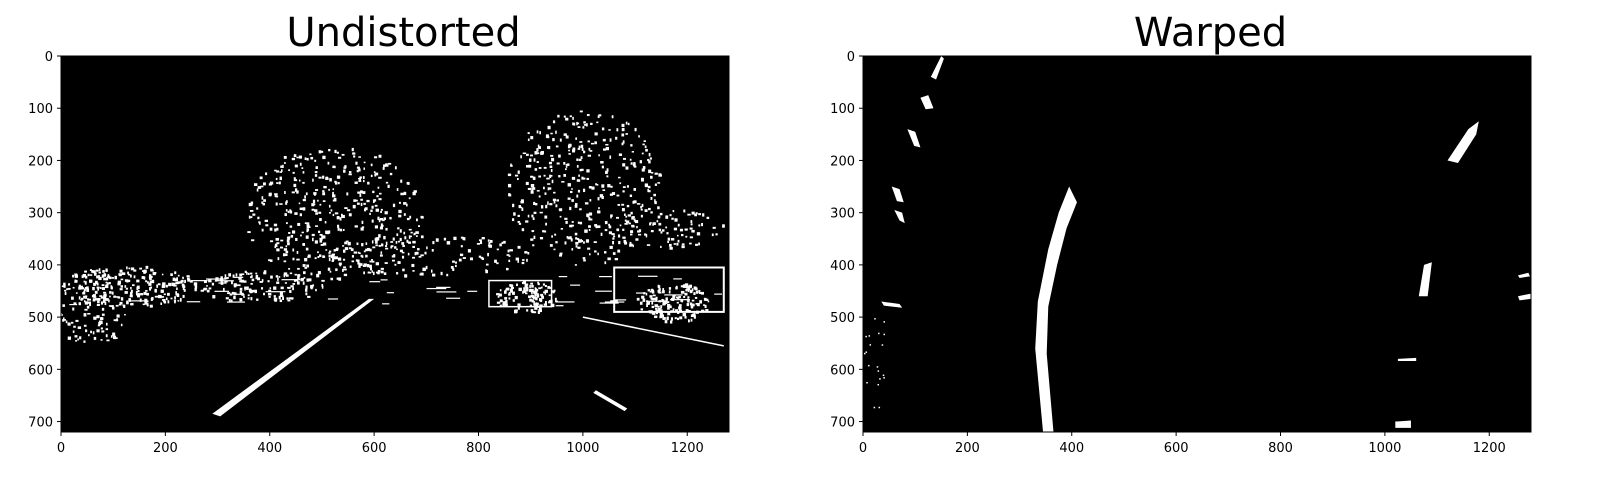 The image size is (1614, 498). I want to click on undistorted-title: Undistorted, so click(403, 33).